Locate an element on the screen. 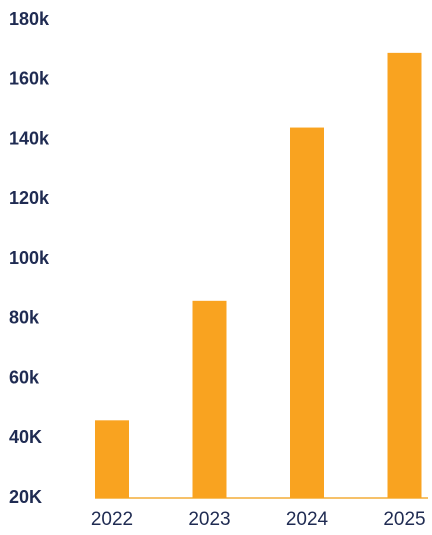 Image resolution: width=432 pixels, height=535 pixels. y-tick-label: 20K is located at coordinates (25, 497).